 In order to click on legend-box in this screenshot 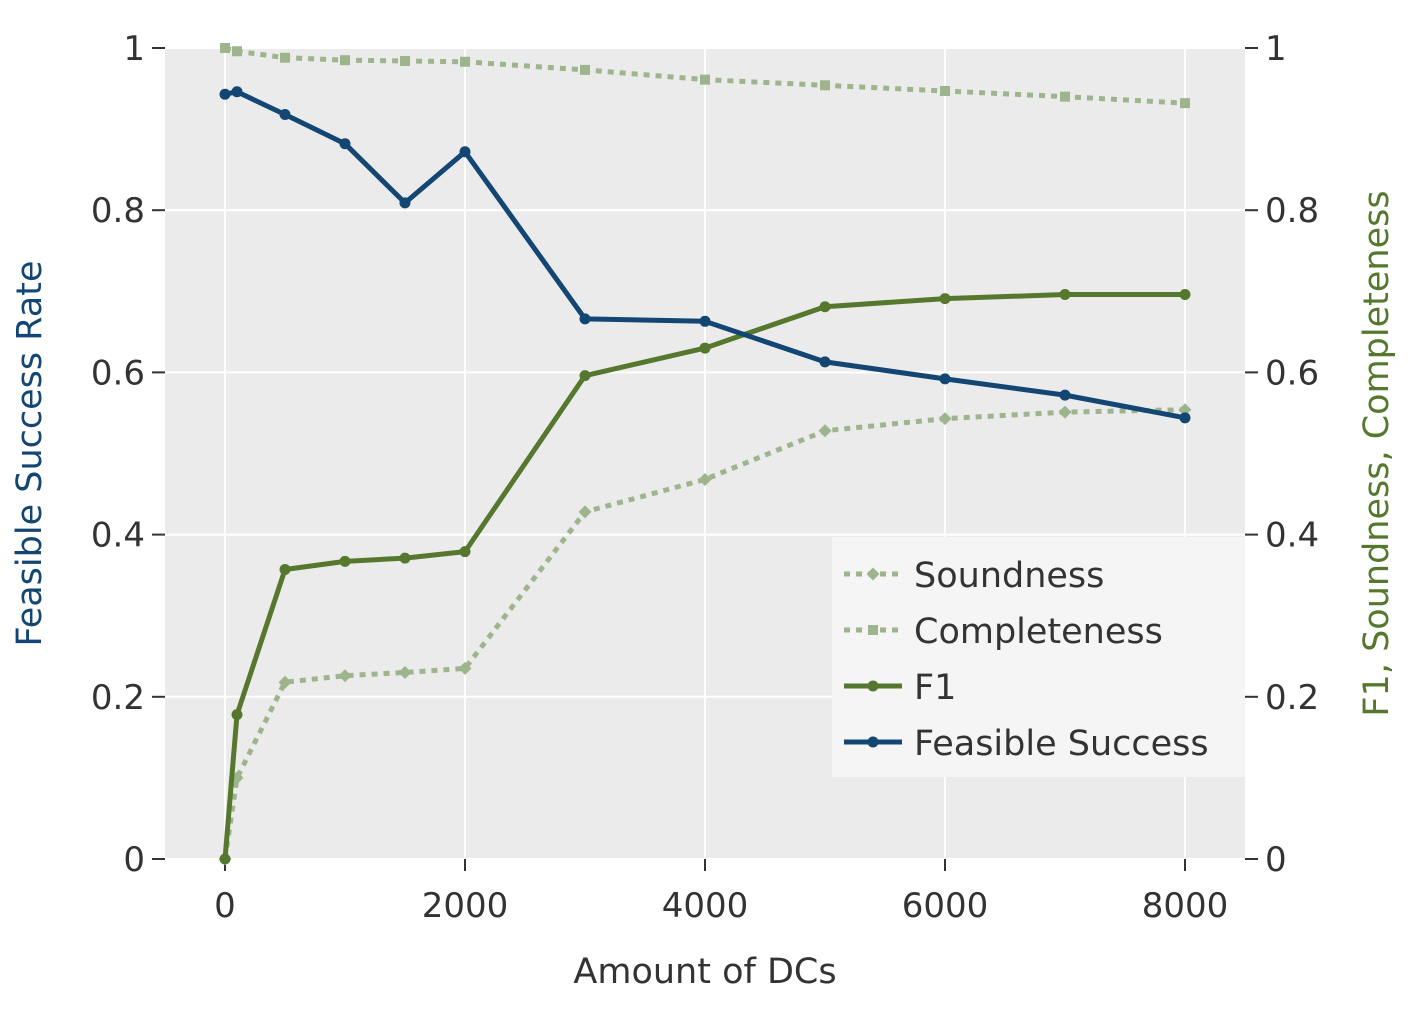, I will do `click(1038, 657)`.